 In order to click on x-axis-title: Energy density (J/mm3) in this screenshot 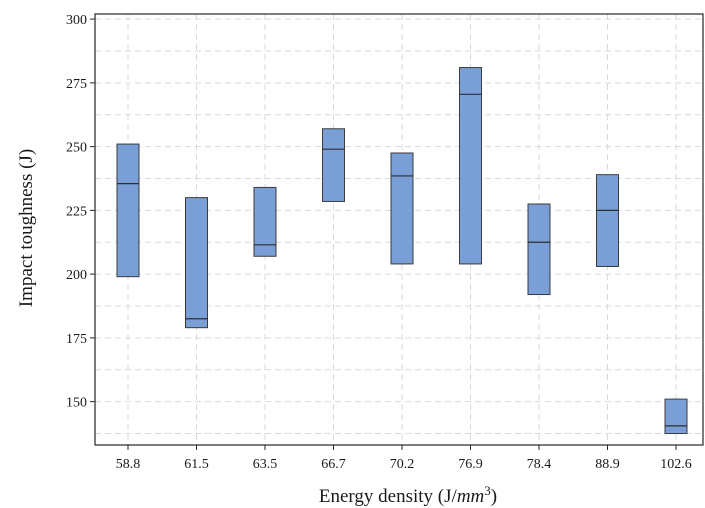, I will do `click(408, 495)`.